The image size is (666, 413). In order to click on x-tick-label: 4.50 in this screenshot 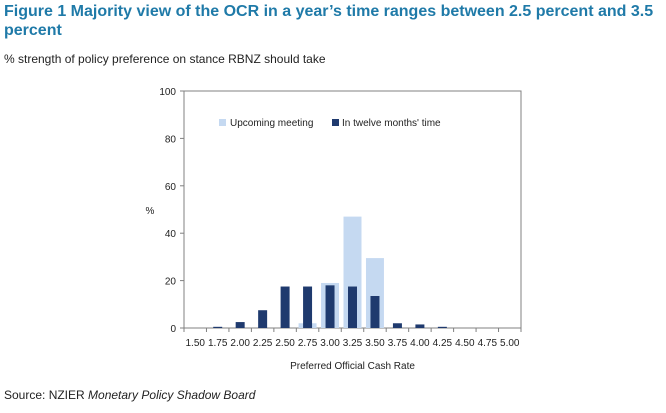, I will do `click(465, 343)`.